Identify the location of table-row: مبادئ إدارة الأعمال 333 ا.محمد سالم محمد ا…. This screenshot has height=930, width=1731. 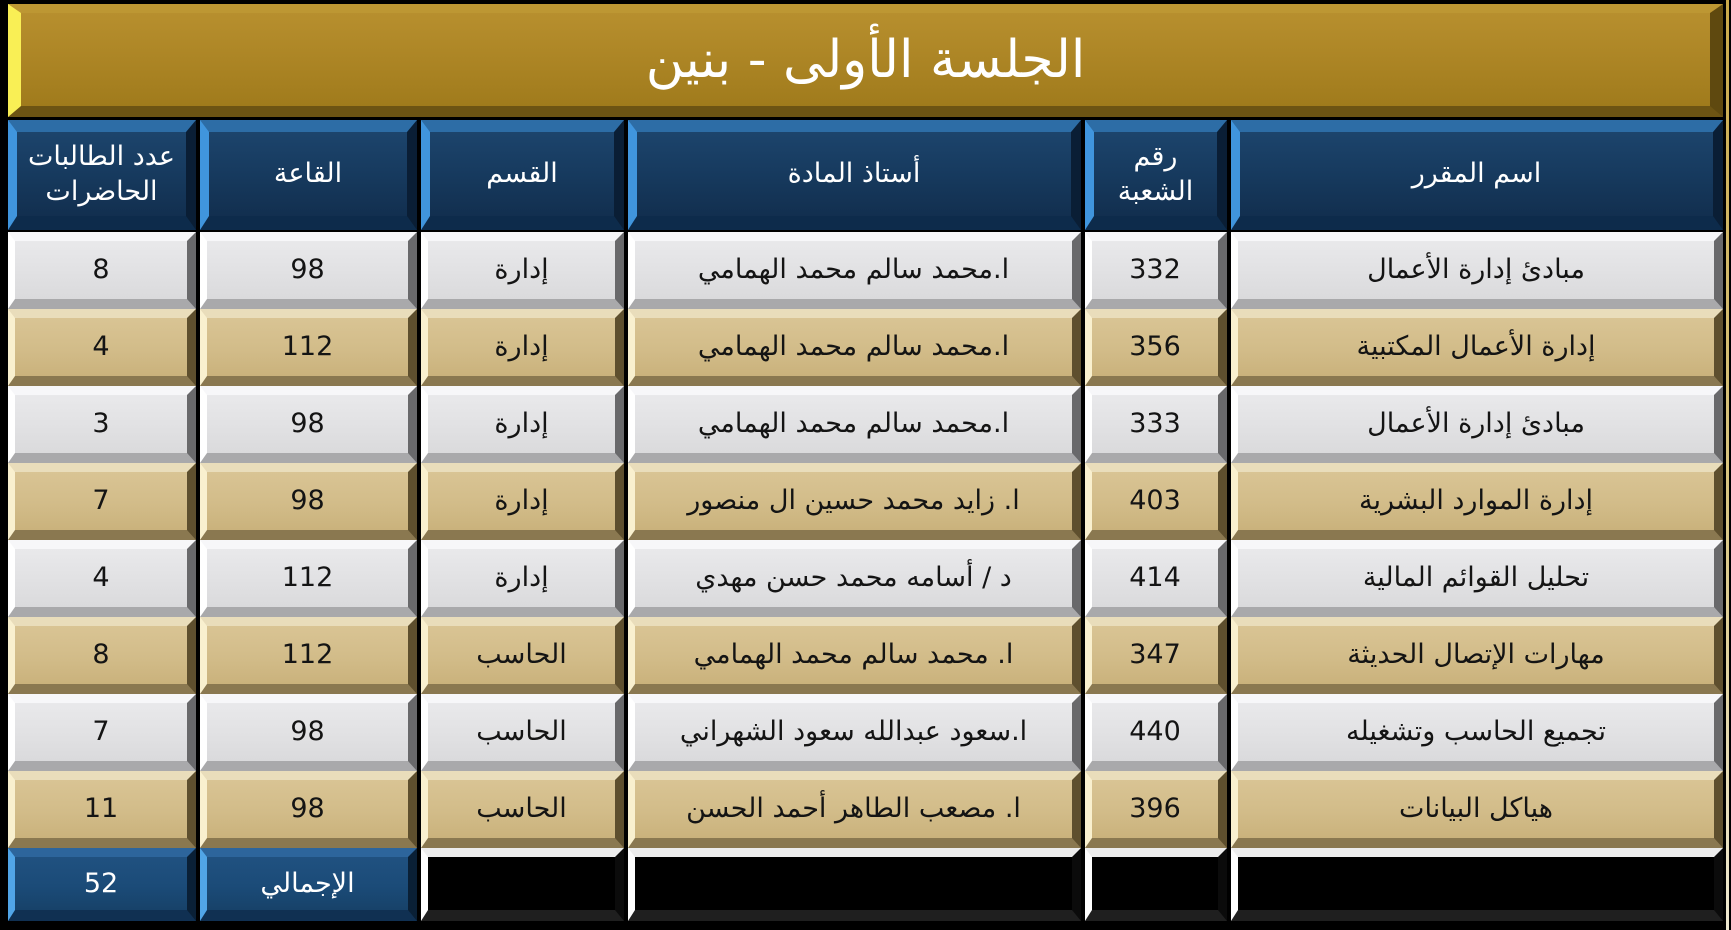
(865, 424).